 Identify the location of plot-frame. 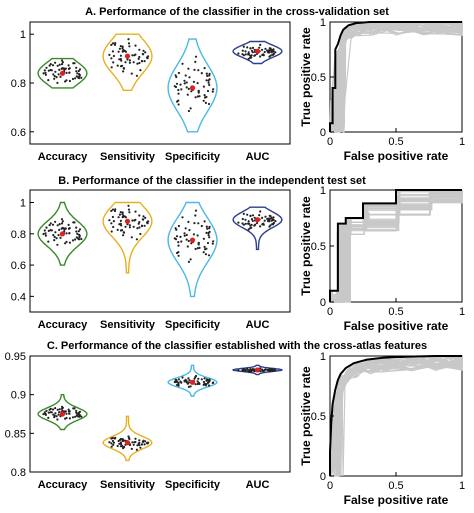
(160, 251).